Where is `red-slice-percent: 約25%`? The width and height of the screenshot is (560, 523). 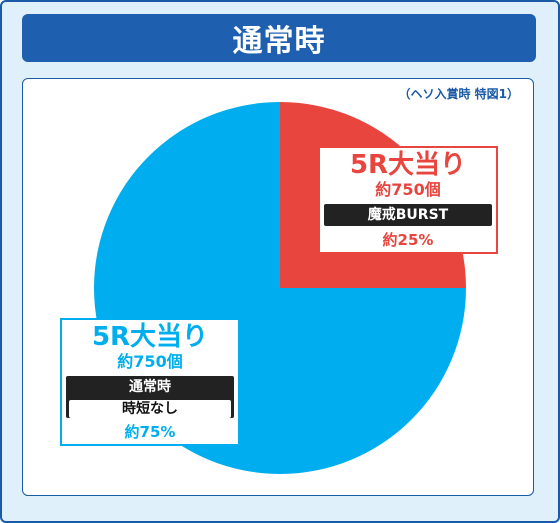 red-slice-percent: 約25% is located at coordinates (408, 240).